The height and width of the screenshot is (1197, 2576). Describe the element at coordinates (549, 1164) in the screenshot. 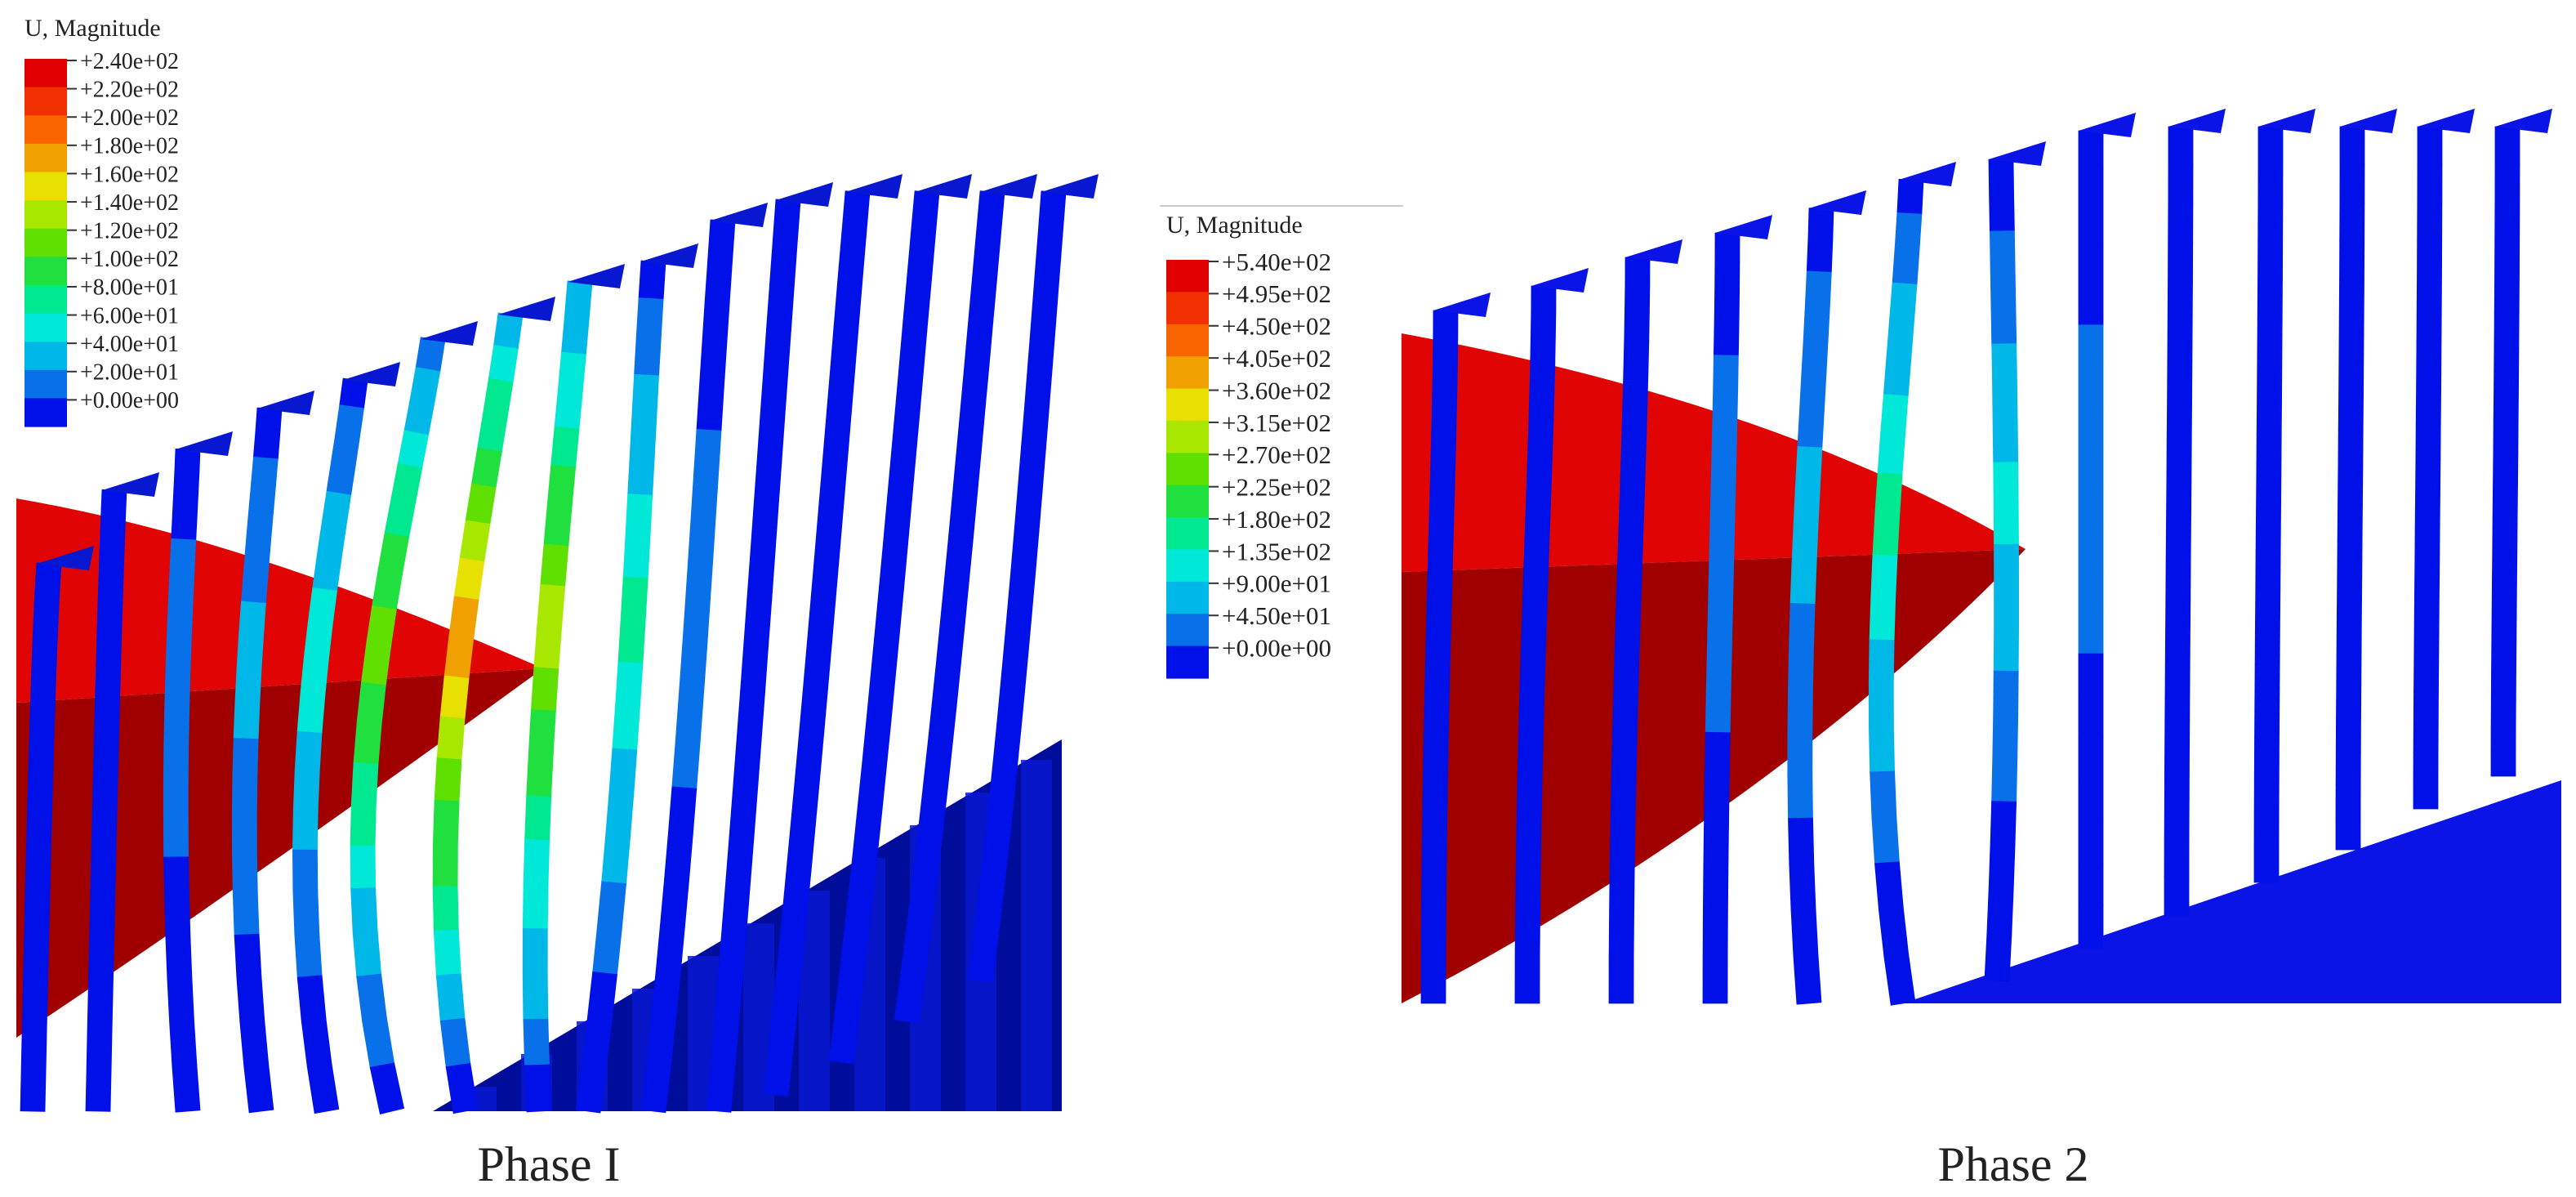

I see `caption-phase-1: Phase I` at that location.